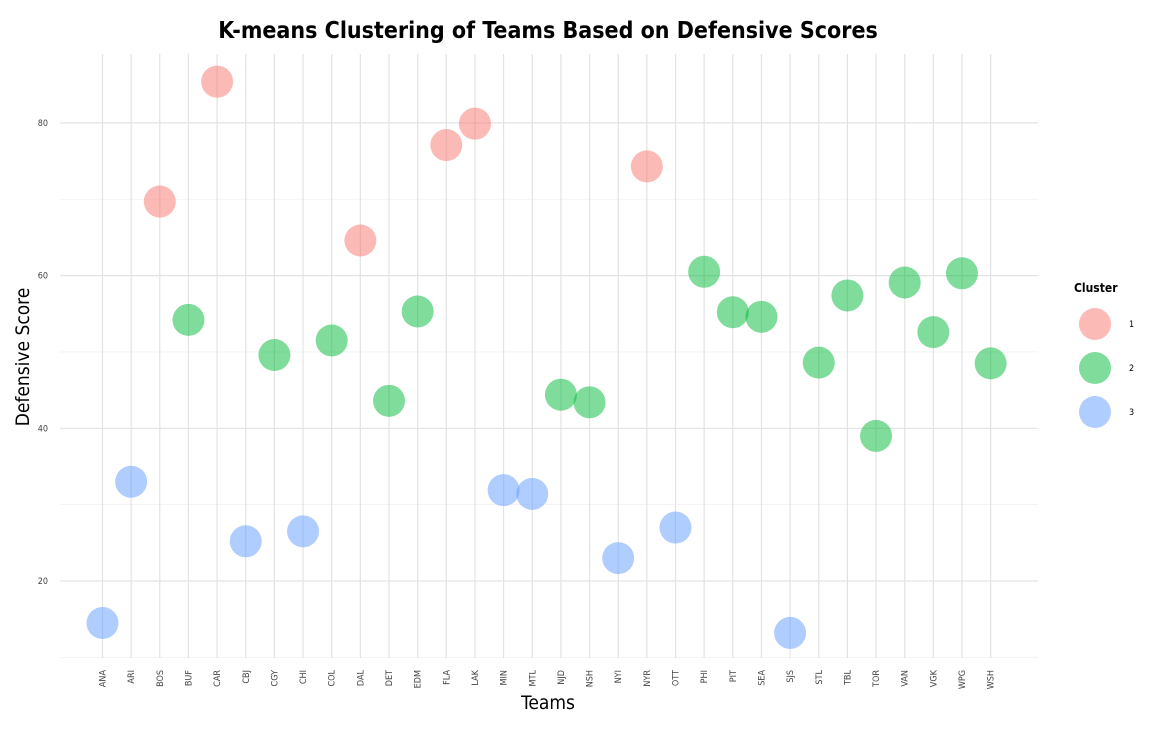  I want to click on x-axis-title: Teams, so click(547, 703).